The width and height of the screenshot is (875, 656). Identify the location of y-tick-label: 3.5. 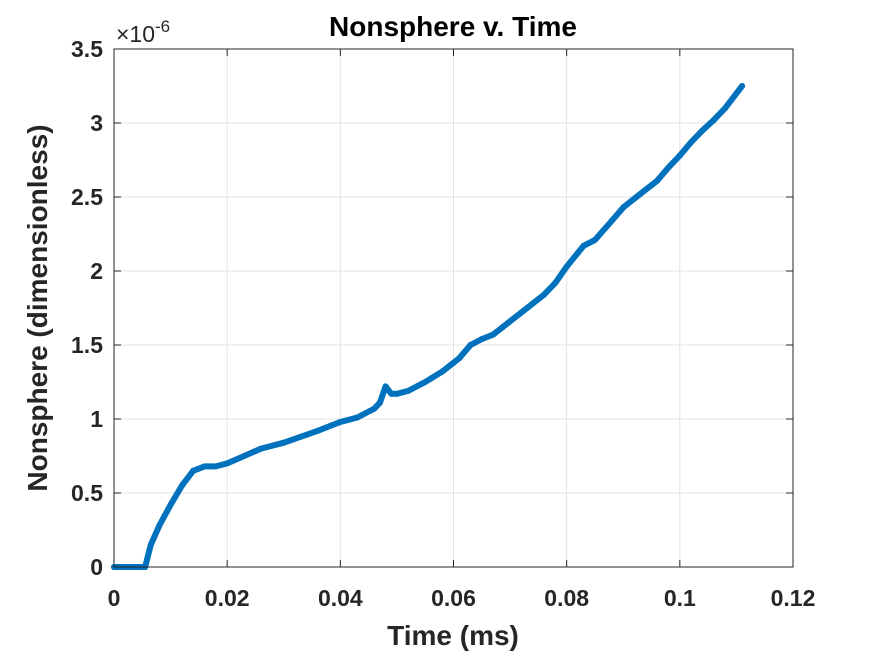
(87, 49).